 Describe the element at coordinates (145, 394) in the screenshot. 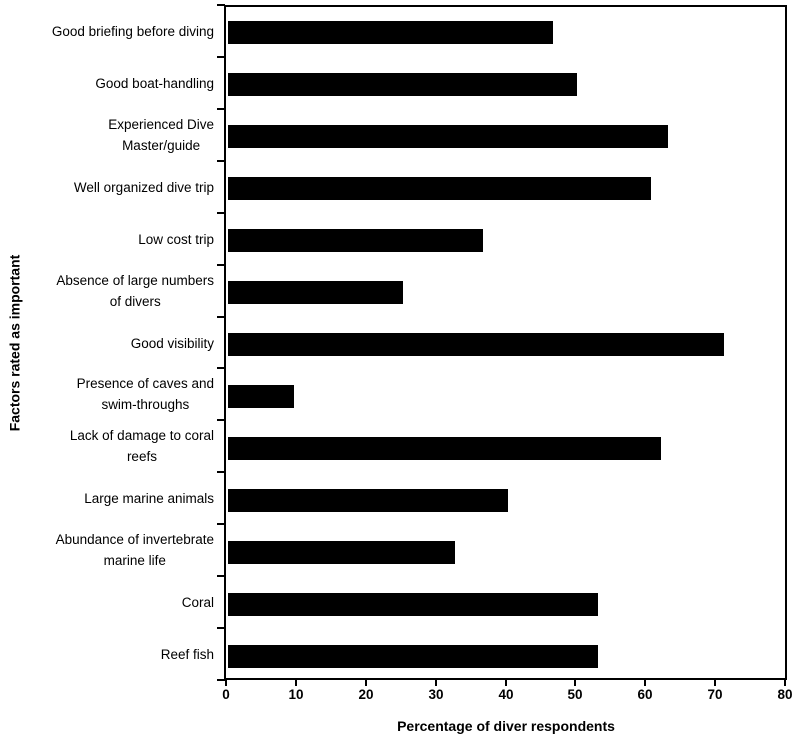

I see `category-label-text: Presence of caves and swim-throughs` at that location.